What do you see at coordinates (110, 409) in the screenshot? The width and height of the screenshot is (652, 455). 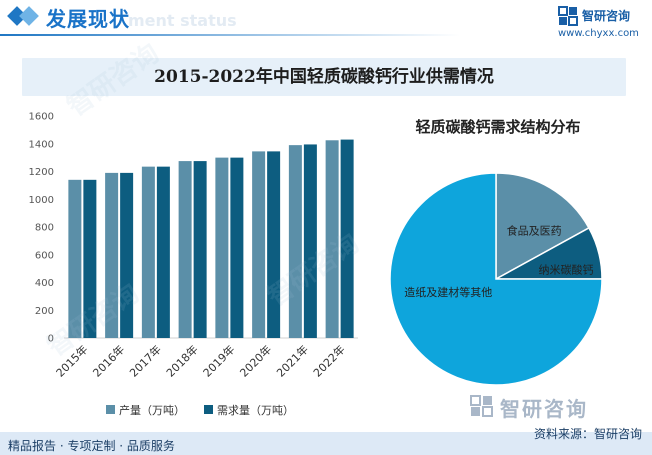 I see `legend-swatch-production` at bounding box center [110, 409].